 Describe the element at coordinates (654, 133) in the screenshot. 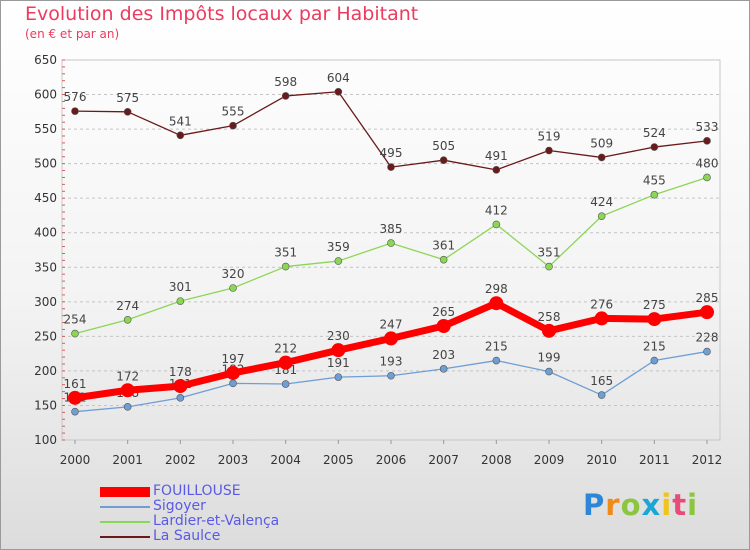

I see `data-label: 524` at that location.